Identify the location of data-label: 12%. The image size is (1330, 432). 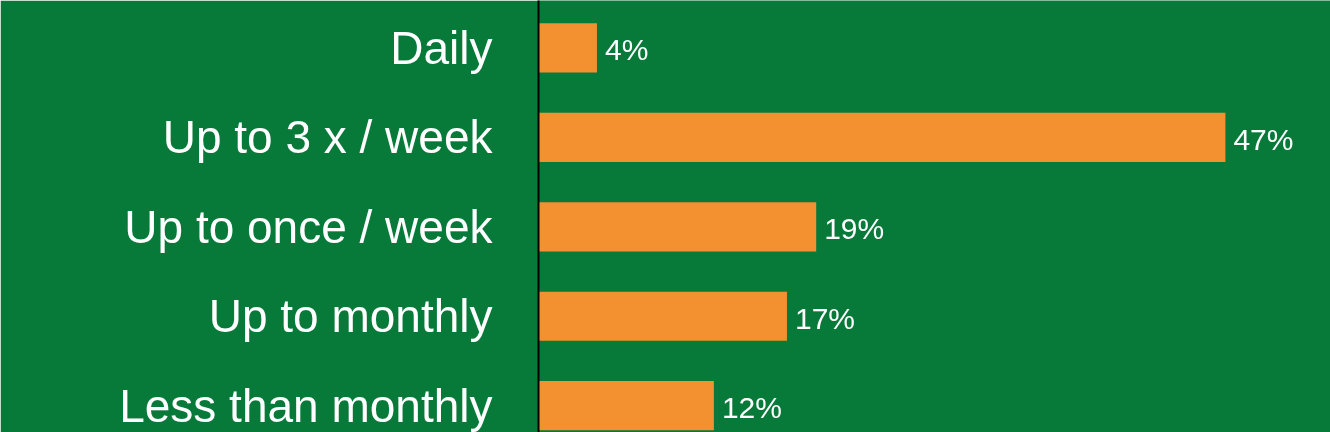
(751, 408).